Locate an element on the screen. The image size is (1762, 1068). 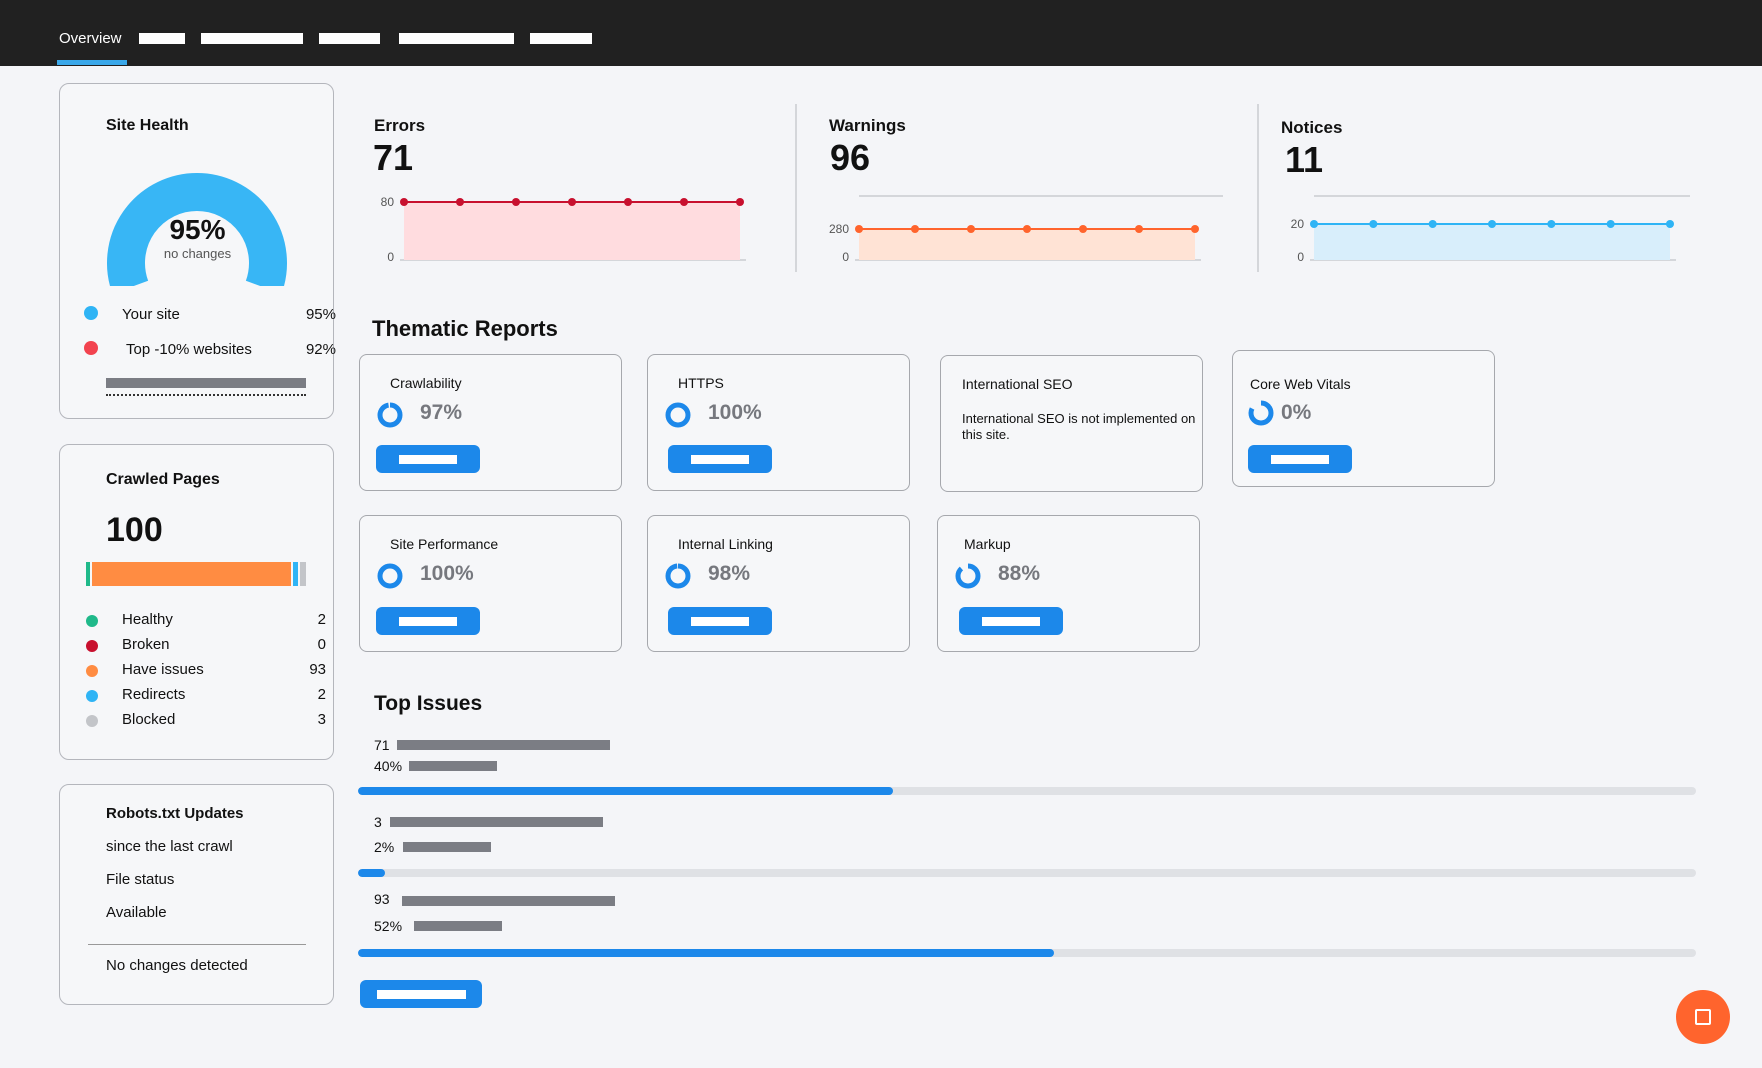
crawled-pages-stacked-bar is located at coordinates (197, 574).